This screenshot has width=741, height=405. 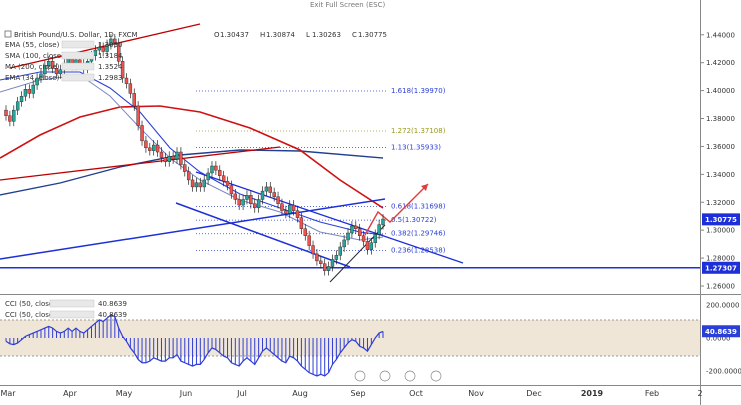 I want to click on y-tick-label: 1.32000, so click(x=720, y=203).